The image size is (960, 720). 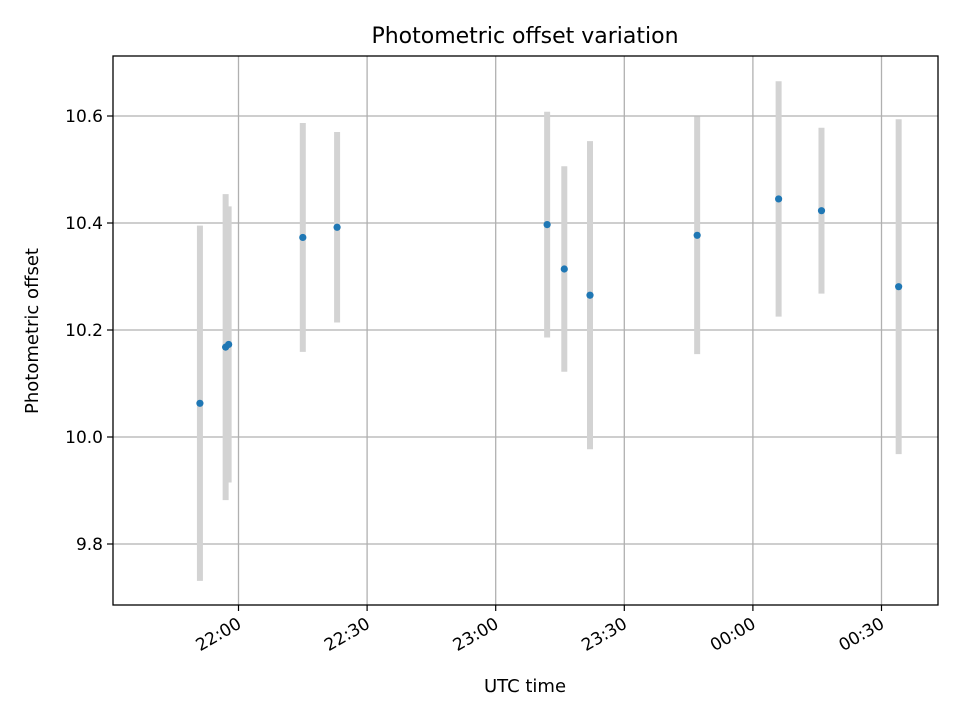 I want to click on y-tick-label: 10.6, so click(x=84, y=117).